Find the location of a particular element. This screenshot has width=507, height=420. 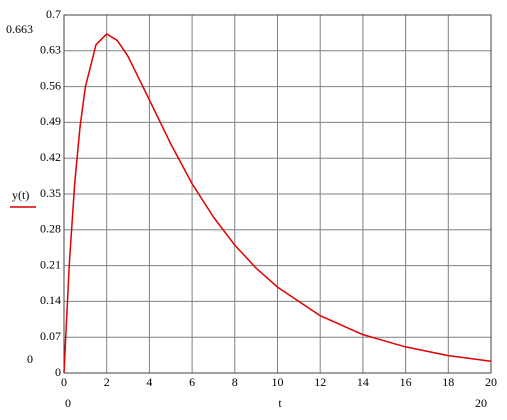

y-tick-label: 0.28 is located at coordinates (50, 229).